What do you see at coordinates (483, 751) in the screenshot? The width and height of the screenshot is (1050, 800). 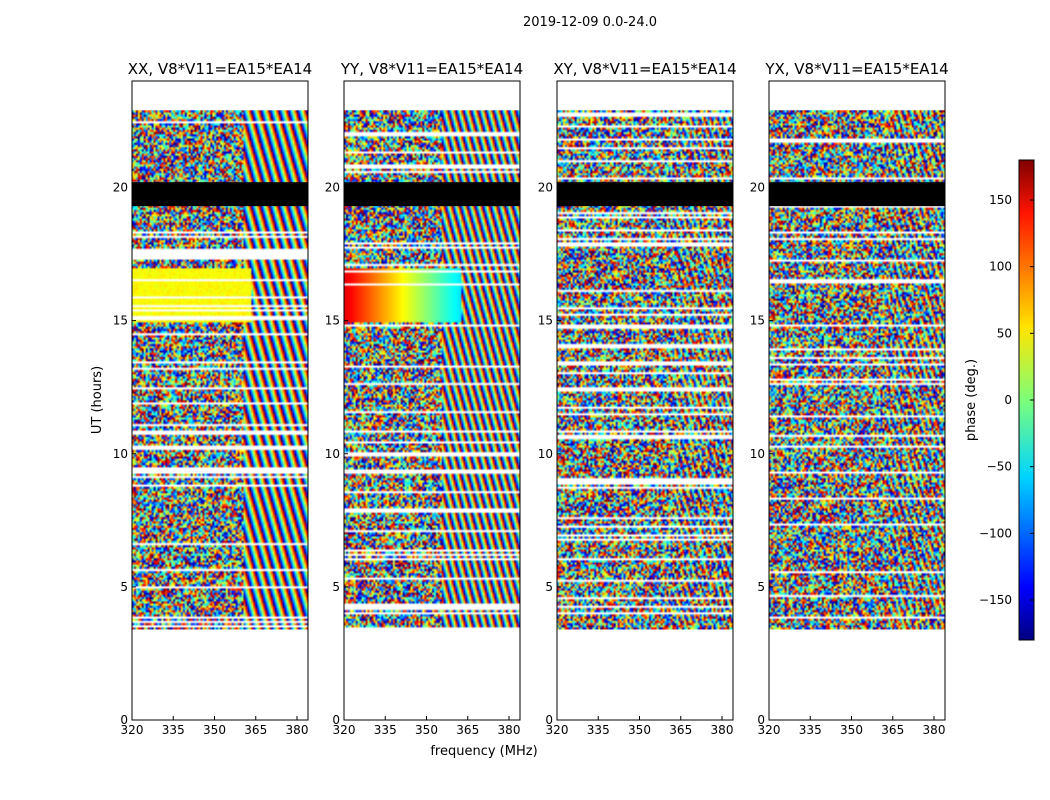 I see `x-axis-label: frequency (MHz)` at bounding box center [483, 751].